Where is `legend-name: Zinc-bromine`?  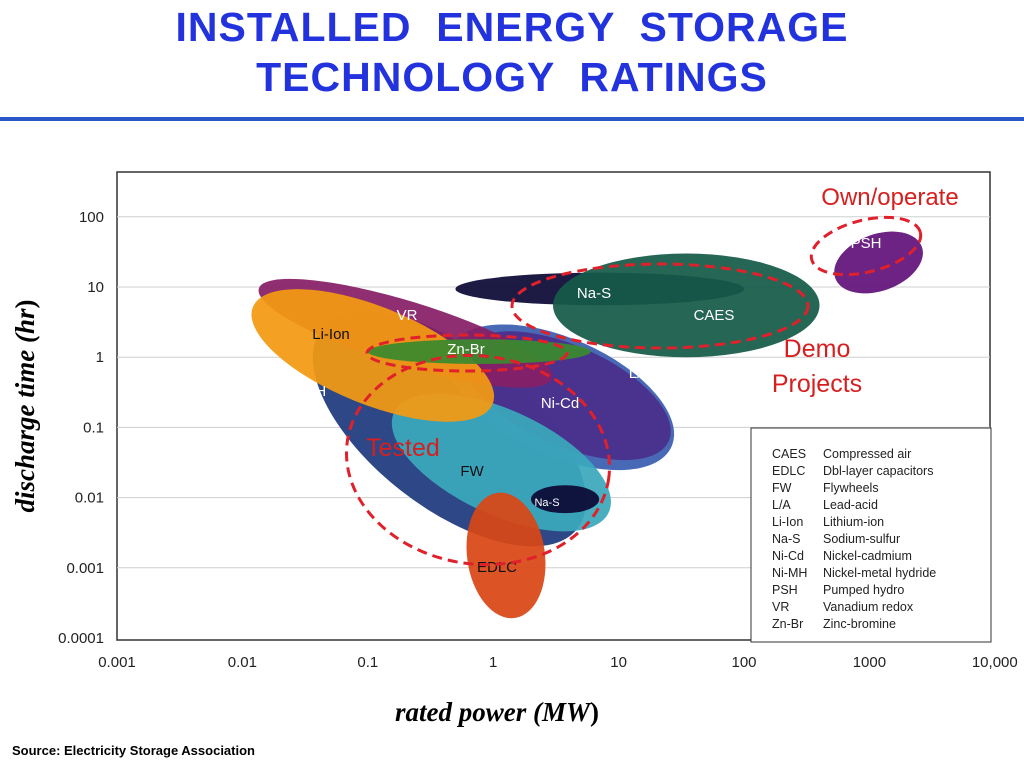 legend-name: Zinc-bromine is located at coordinates (859, 624).